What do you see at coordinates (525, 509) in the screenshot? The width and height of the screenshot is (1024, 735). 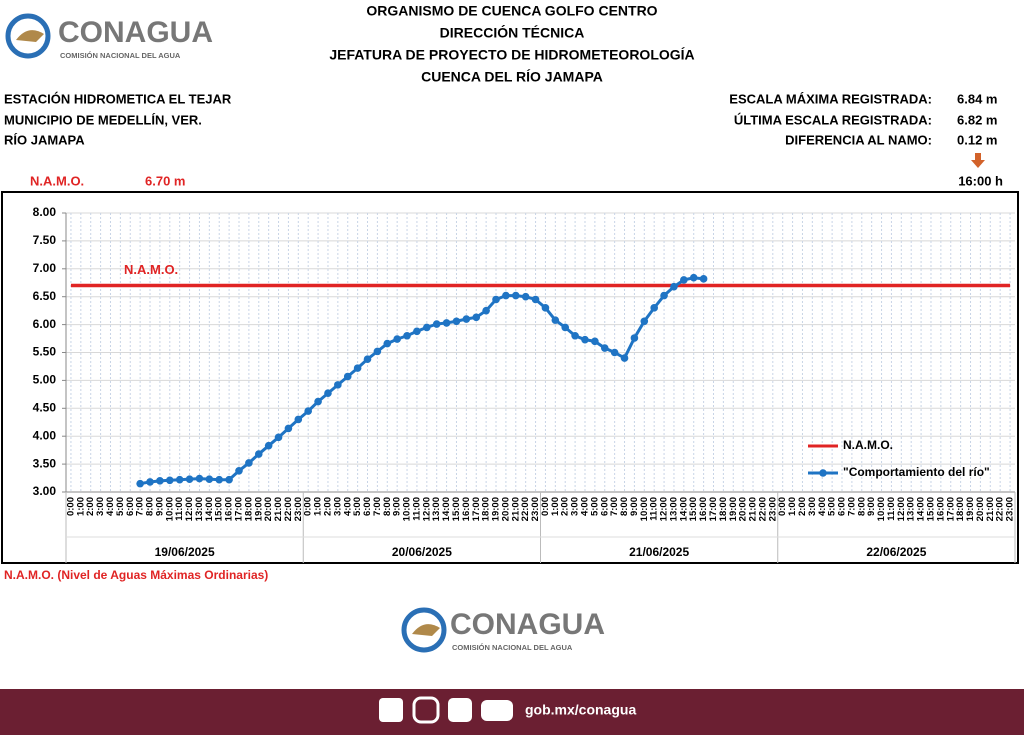 I see `x-tick-label: 22:00` at bounding box center [525, 509].